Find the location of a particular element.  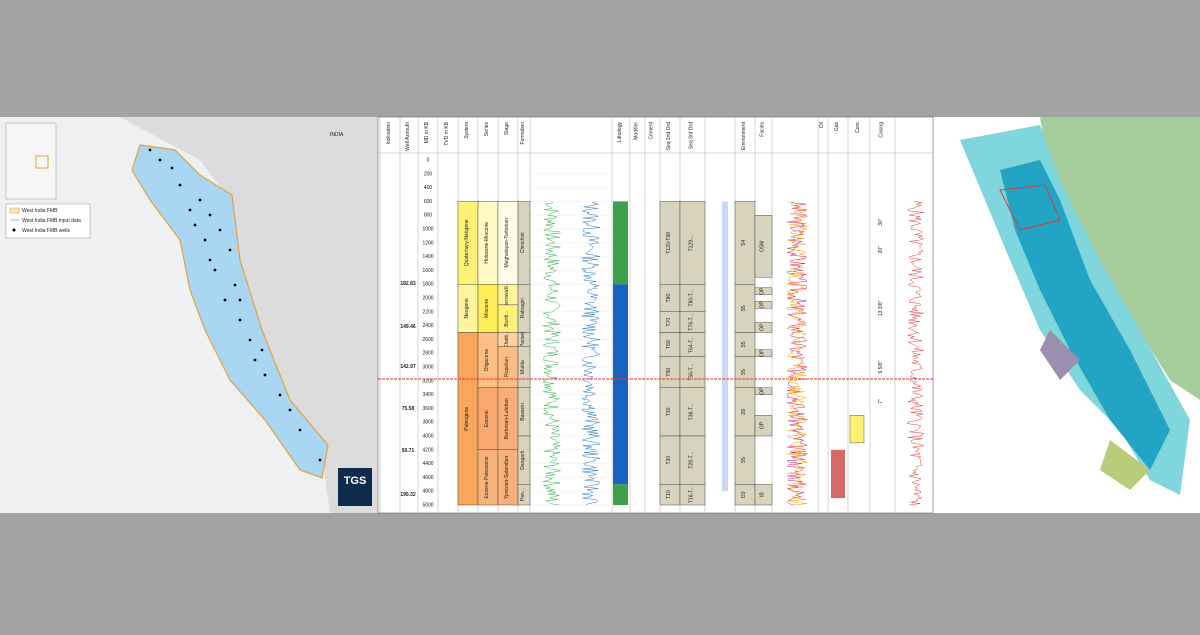

column-header: Cement is located at coordinates (652, 130).